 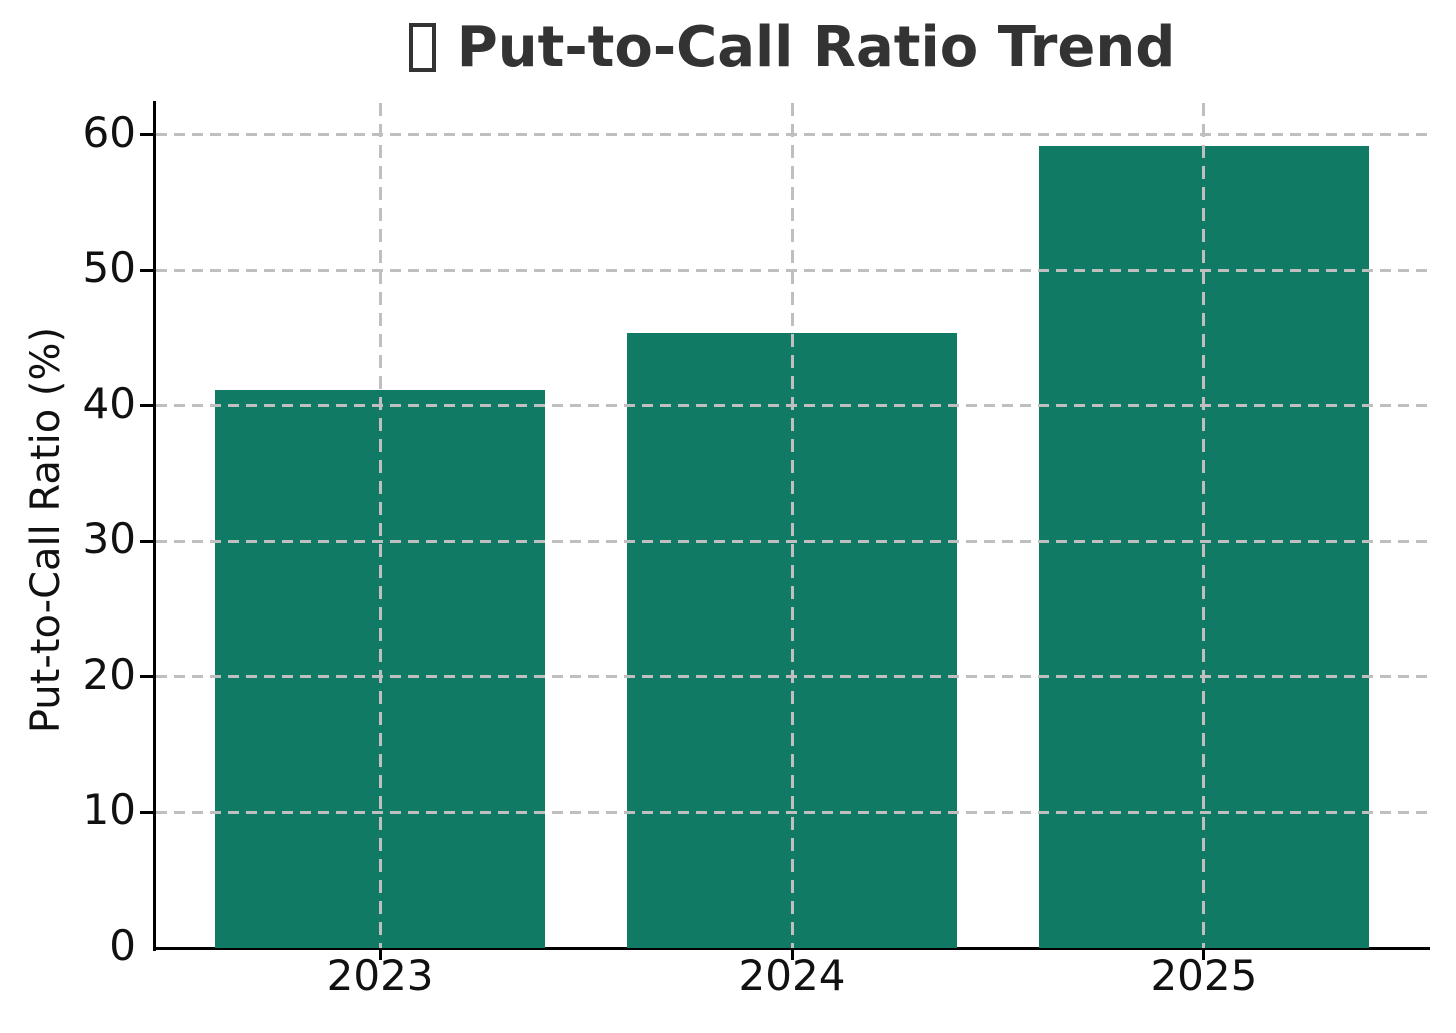 I want to click on v-gridline-2023, so click(x=380, y=525).